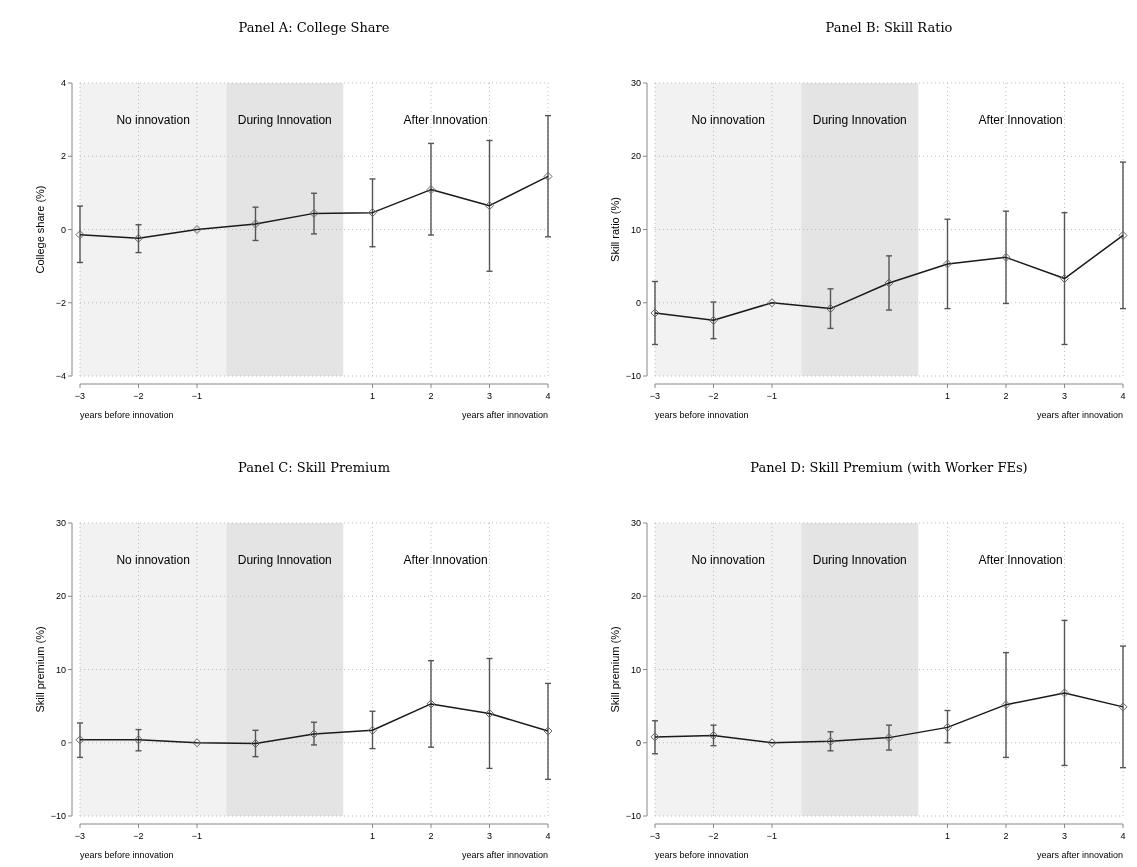 This screenshot has height=867, width=1137. I want to click on chart-title: Panel C: Skill Premium, so click(314, 467).